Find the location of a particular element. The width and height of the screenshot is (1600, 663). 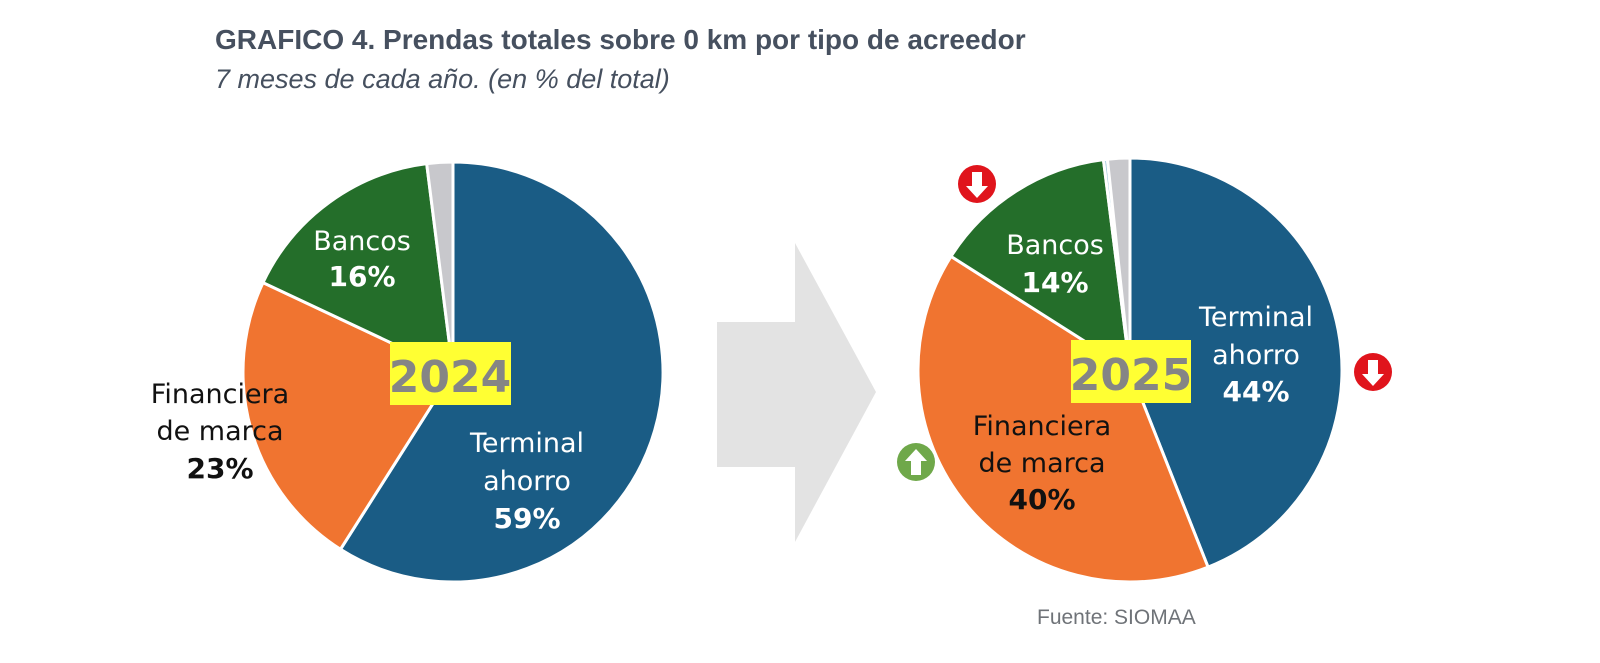

pie-slice-terminal is located at coordinates (1236, 363).